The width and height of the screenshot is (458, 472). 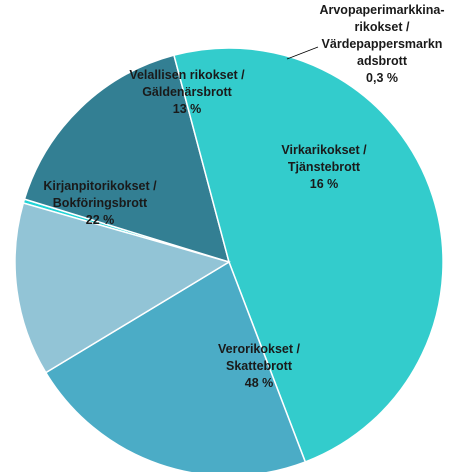 I want to click on slice-name-label: Verorikokset /, so click(x=259, y=349).